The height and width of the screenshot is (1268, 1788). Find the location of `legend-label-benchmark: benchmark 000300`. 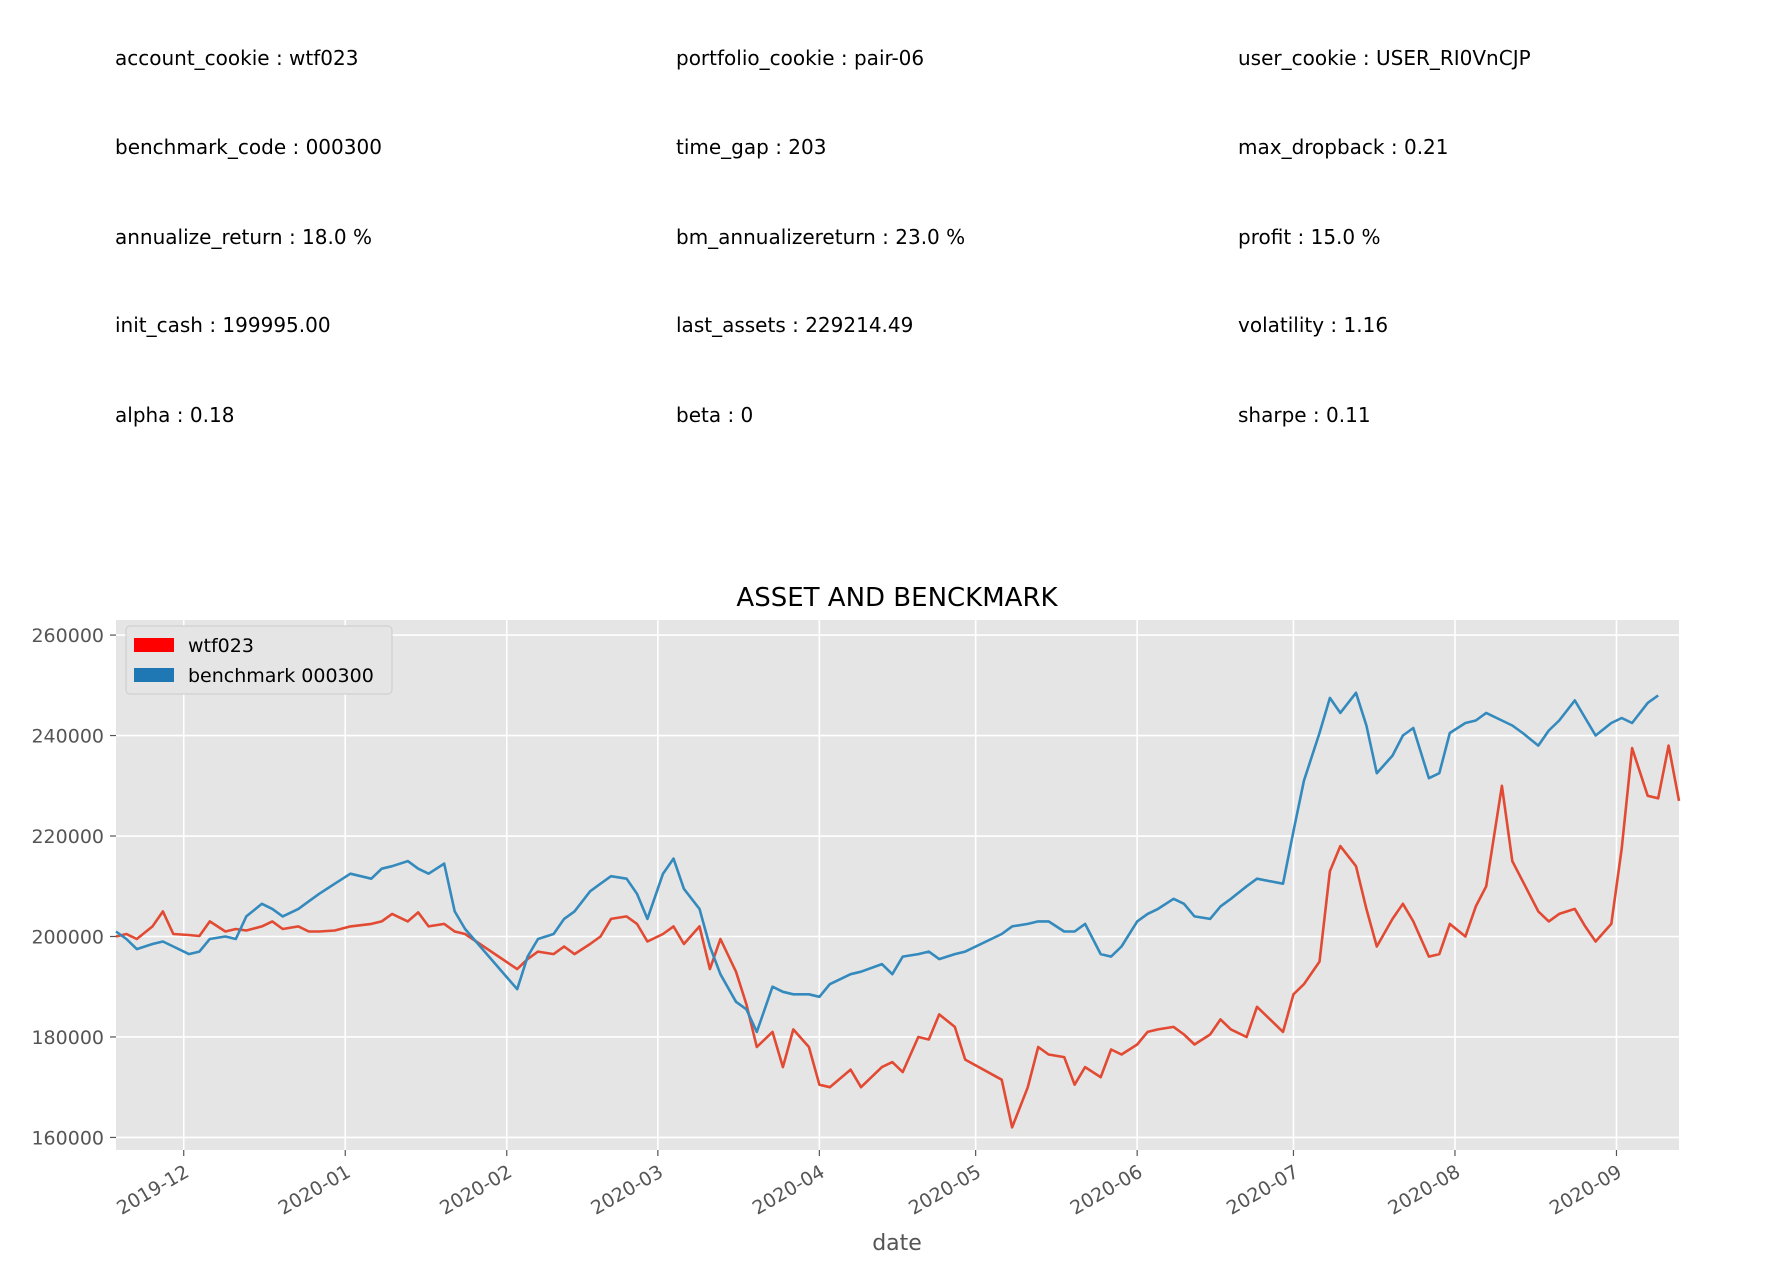

legend-label-benchmark: benchmark 000300 is located at coordinates (281, 676).